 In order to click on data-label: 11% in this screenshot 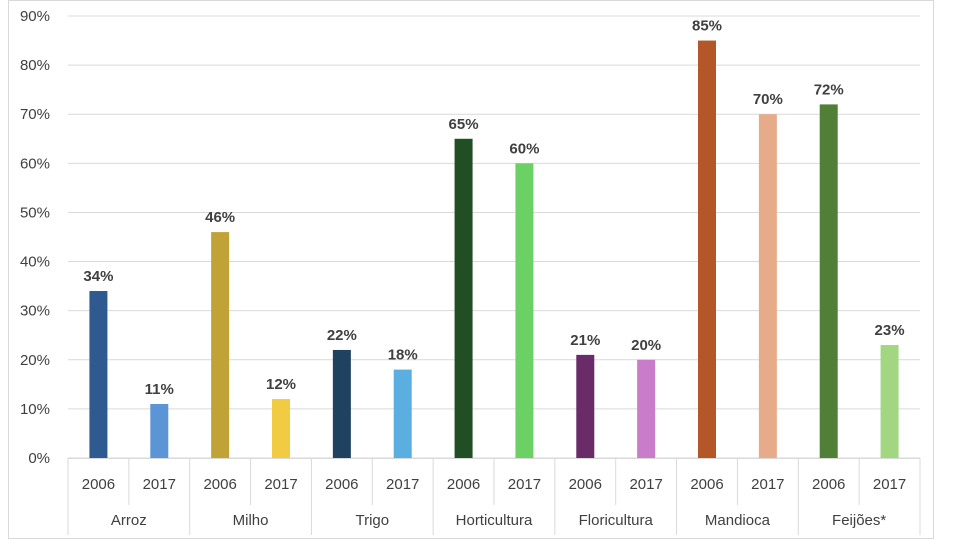, I will do `click(159, 389)`.